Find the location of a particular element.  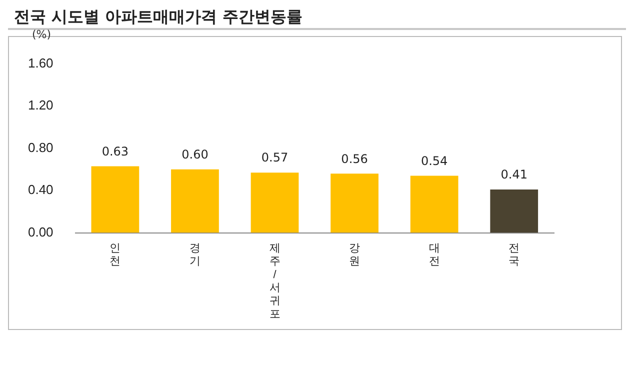

x-tick-label: 제주/서귀포 is located at coordinates (274, 281).